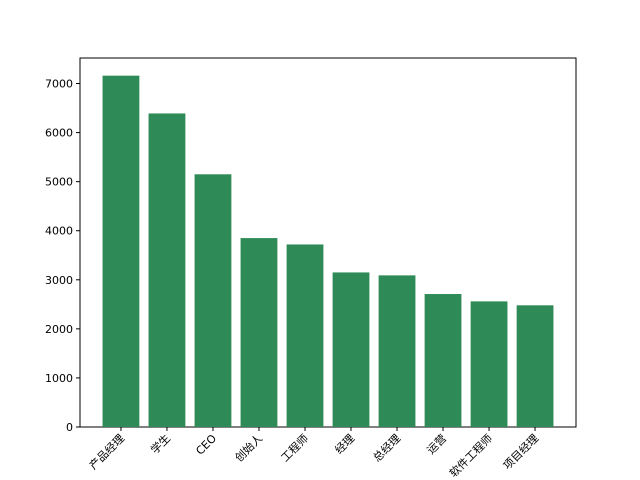 This screenshot has height=480, width=640. Describe the element at coordinates (521, 452) in the screenshot. I see `x-tick-label: 项目经理` at that location.